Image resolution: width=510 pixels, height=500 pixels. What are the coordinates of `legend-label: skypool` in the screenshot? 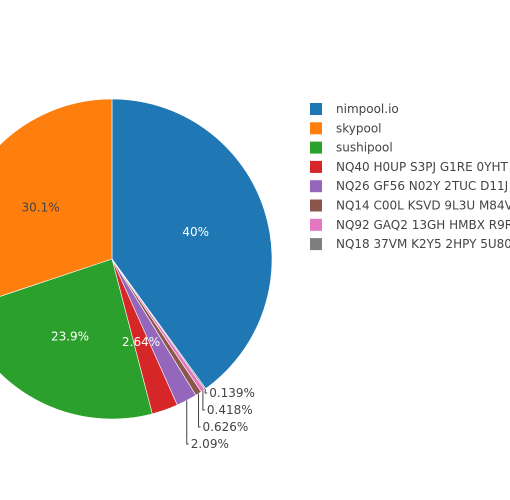 It's located at (359, 128).